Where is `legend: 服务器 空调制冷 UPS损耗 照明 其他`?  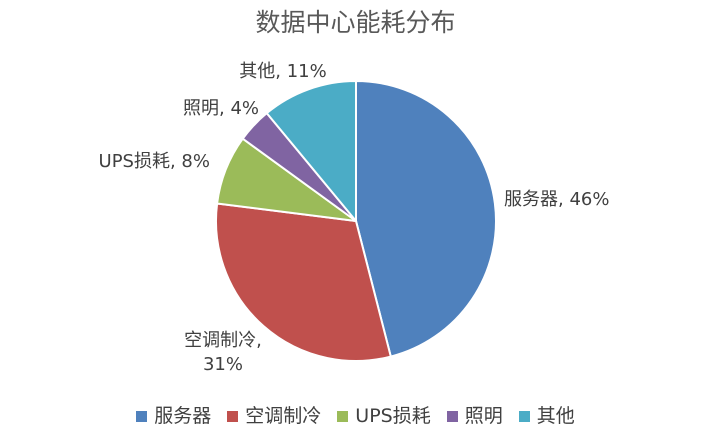 legend: 服务器 空调制冷 UPS损耗 照明 其他 is located at coordinates (355, 416).